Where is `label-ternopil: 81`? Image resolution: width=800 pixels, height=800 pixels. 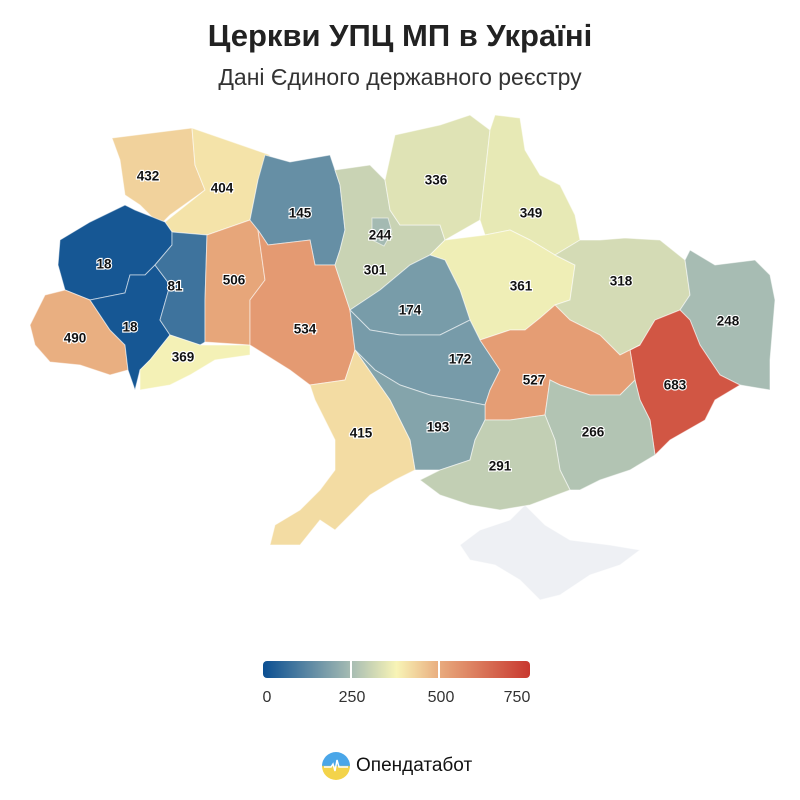
label-ternopil: 81 is located at coordinates (175, 286).